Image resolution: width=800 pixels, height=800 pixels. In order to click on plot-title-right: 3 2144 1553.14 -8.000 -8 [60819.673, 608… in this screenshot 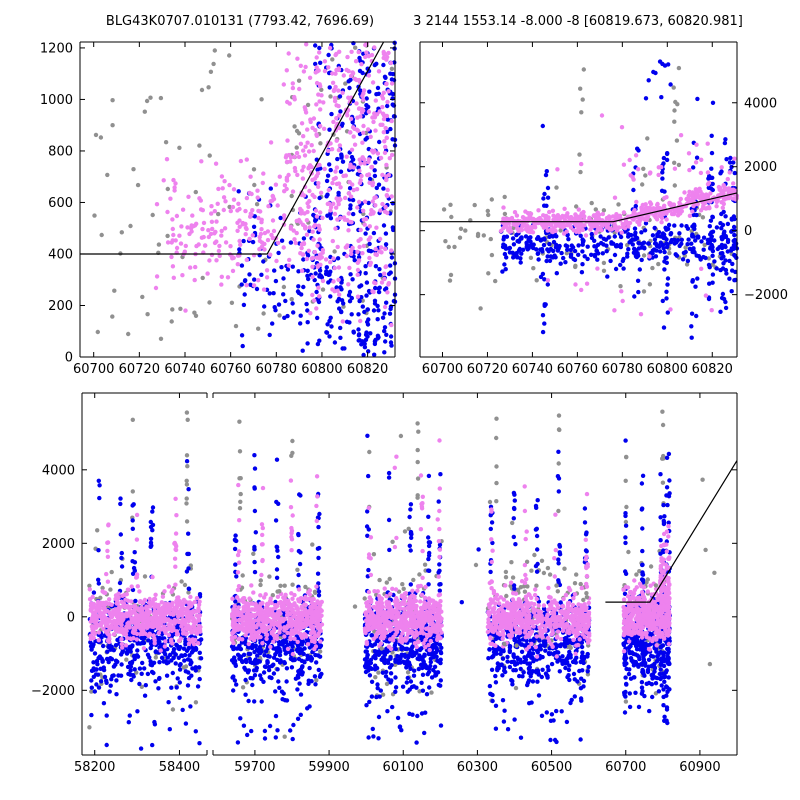, I will do `click(578, 21)`.